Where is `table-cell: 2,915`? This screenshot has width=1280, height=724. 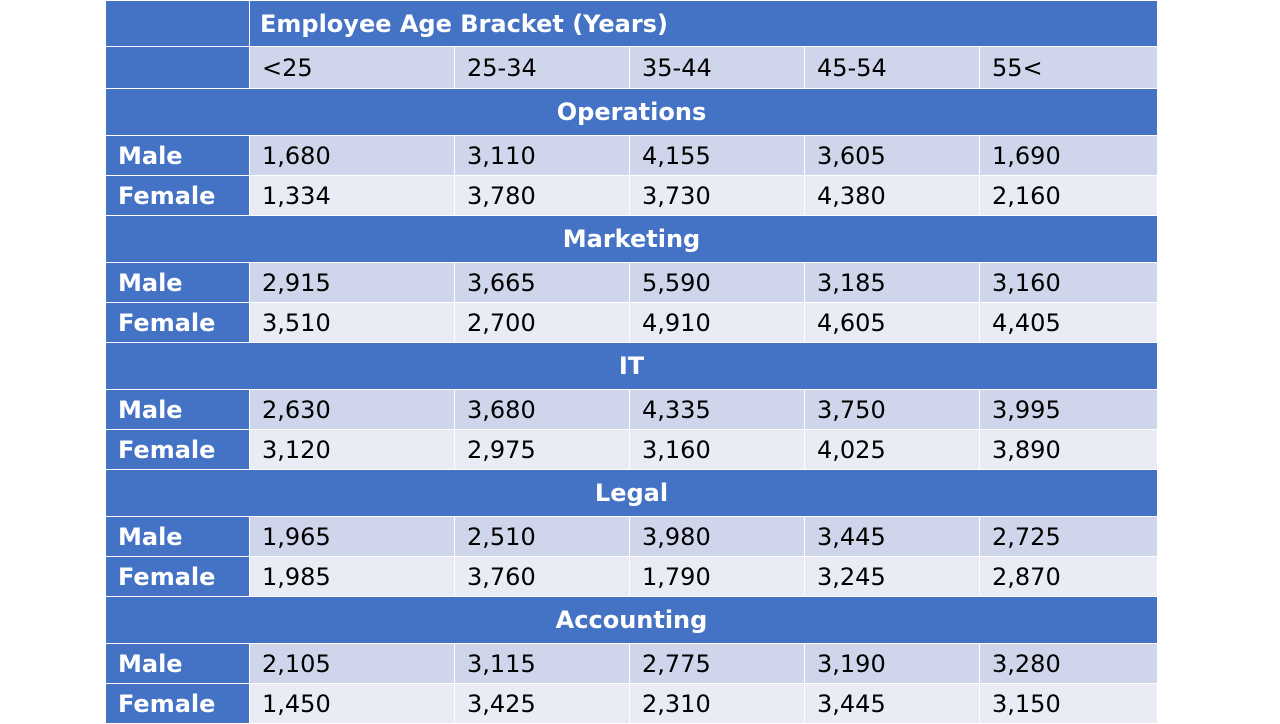
table-cell: 2,915 is located at coordinates (352, 282).